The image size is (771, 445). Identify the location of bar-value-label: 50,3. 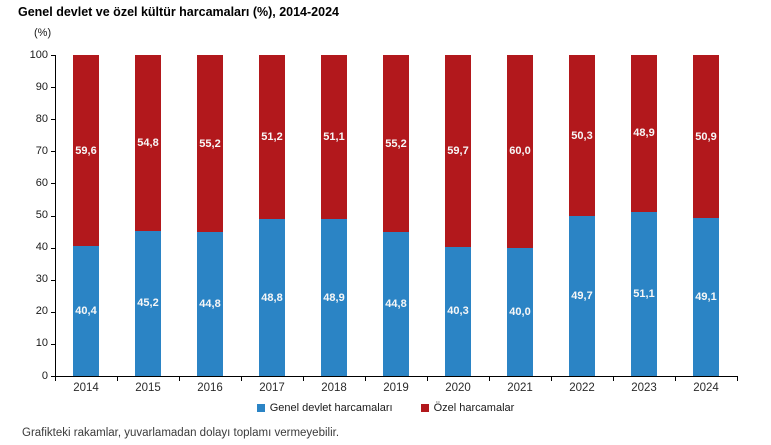
(582, 135).